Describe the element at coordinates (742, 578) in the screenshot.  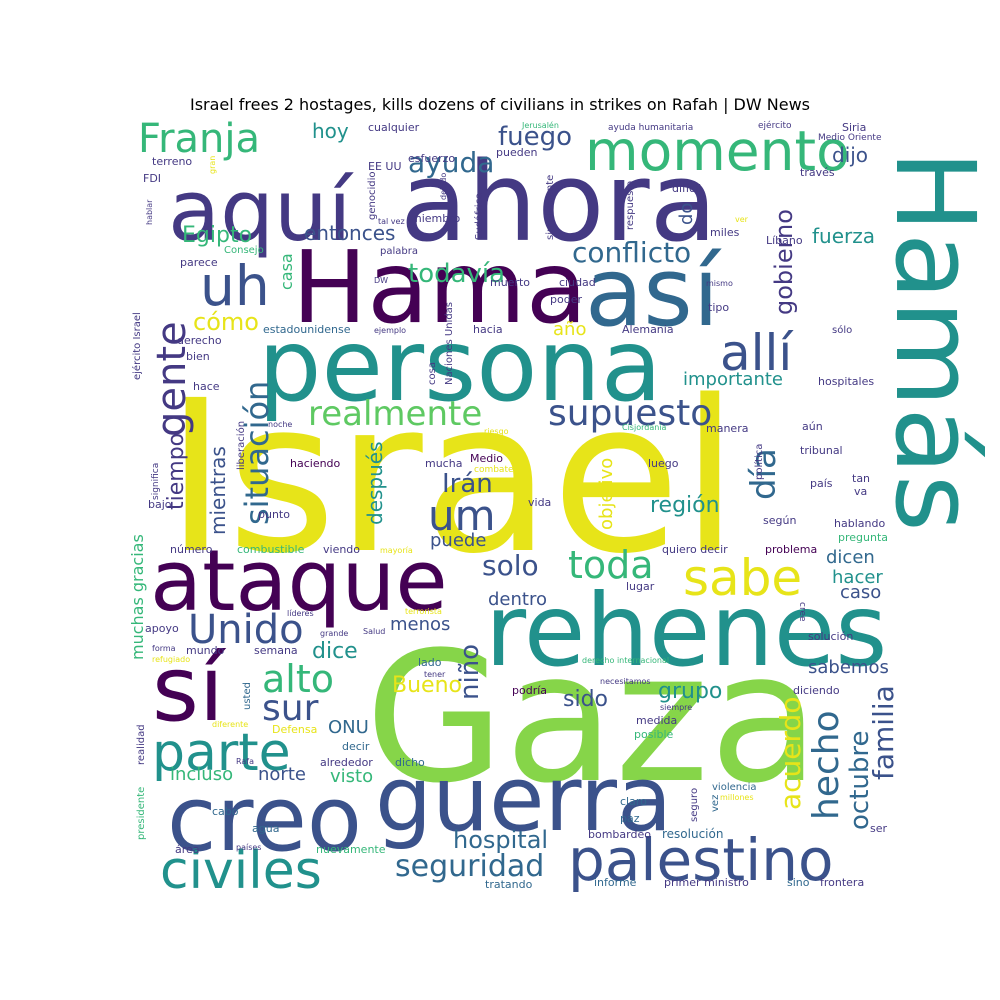
I see `word-sabe: sabe` at that location.